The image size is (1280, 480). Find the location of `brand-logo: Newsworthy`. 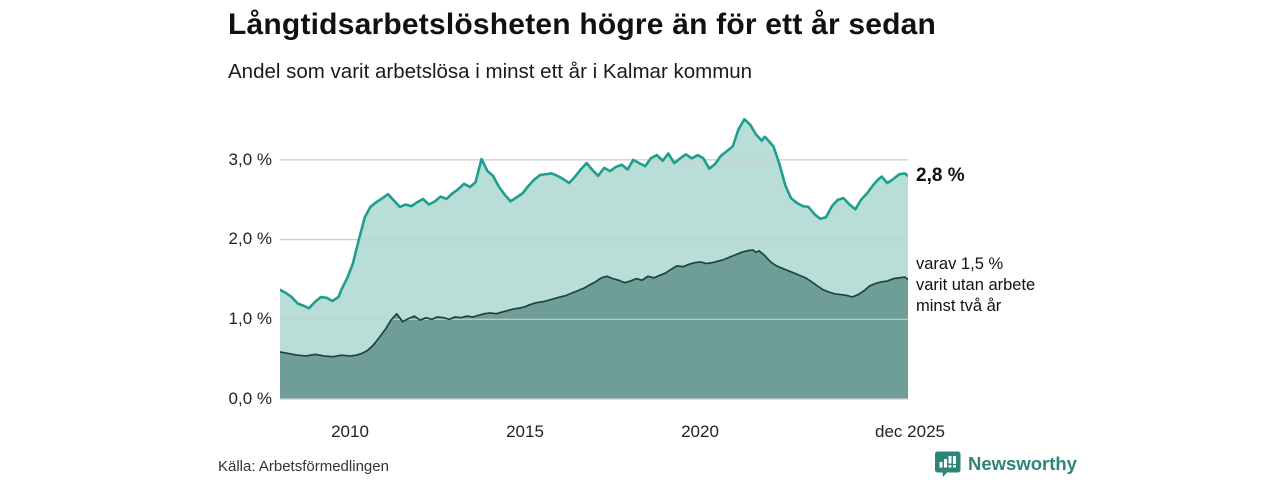

brand-logo: Newsworthy is located at coordinates (1005, 464).